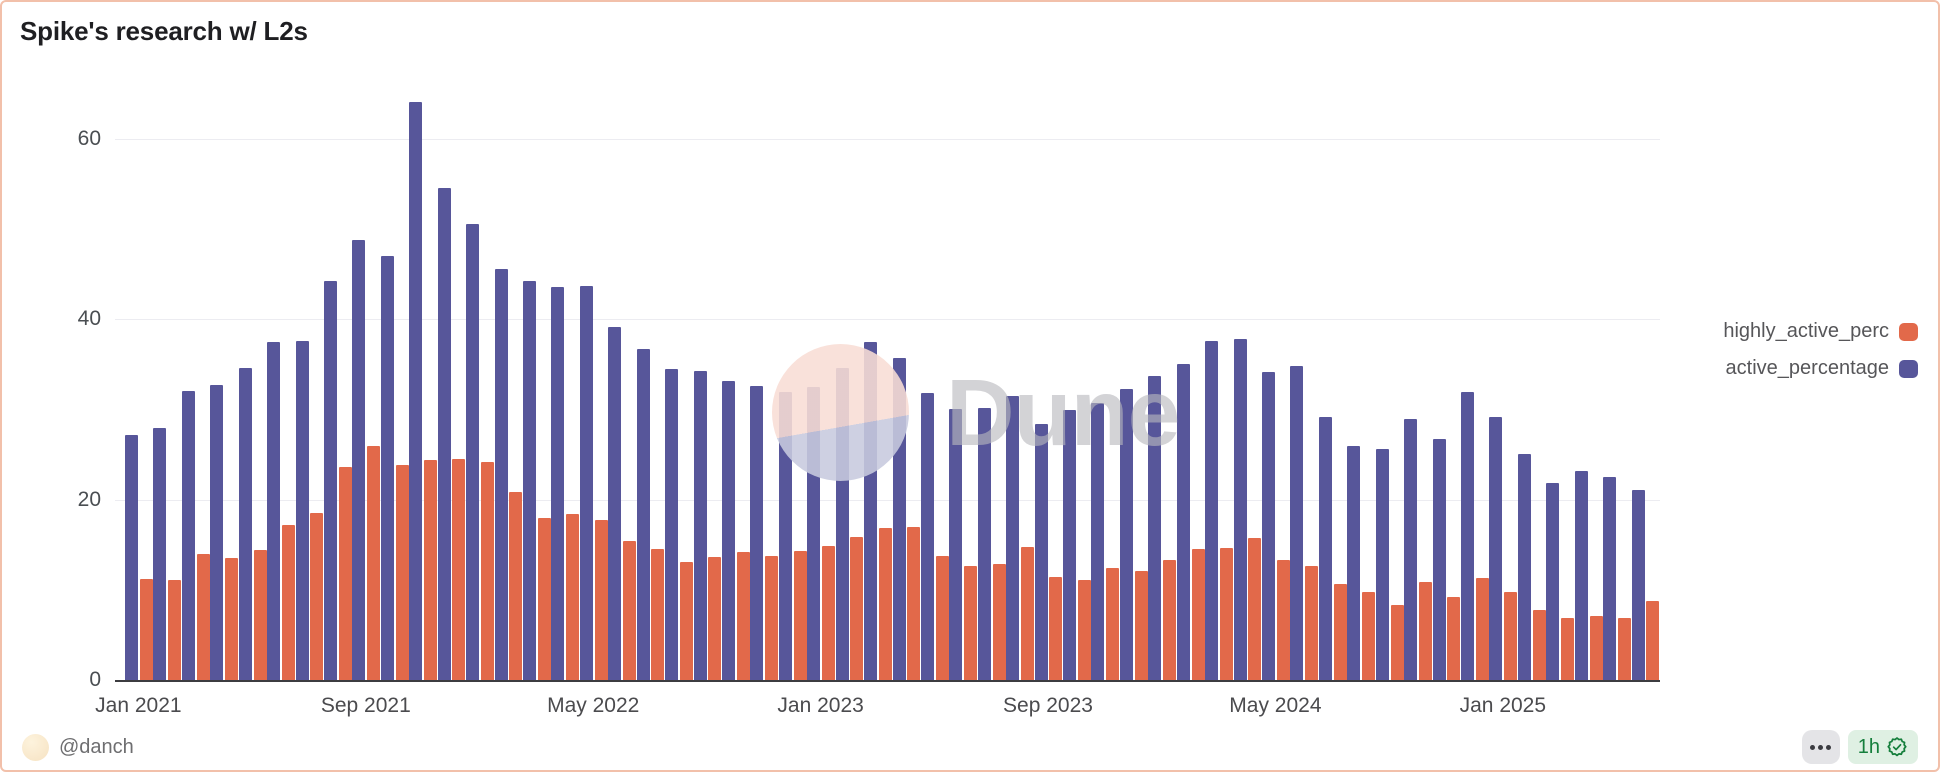 The height and width of the screenshot is (772, 1940). I want to click on legend-item-highly-active: highly_active_perc, so click(1820, 331).